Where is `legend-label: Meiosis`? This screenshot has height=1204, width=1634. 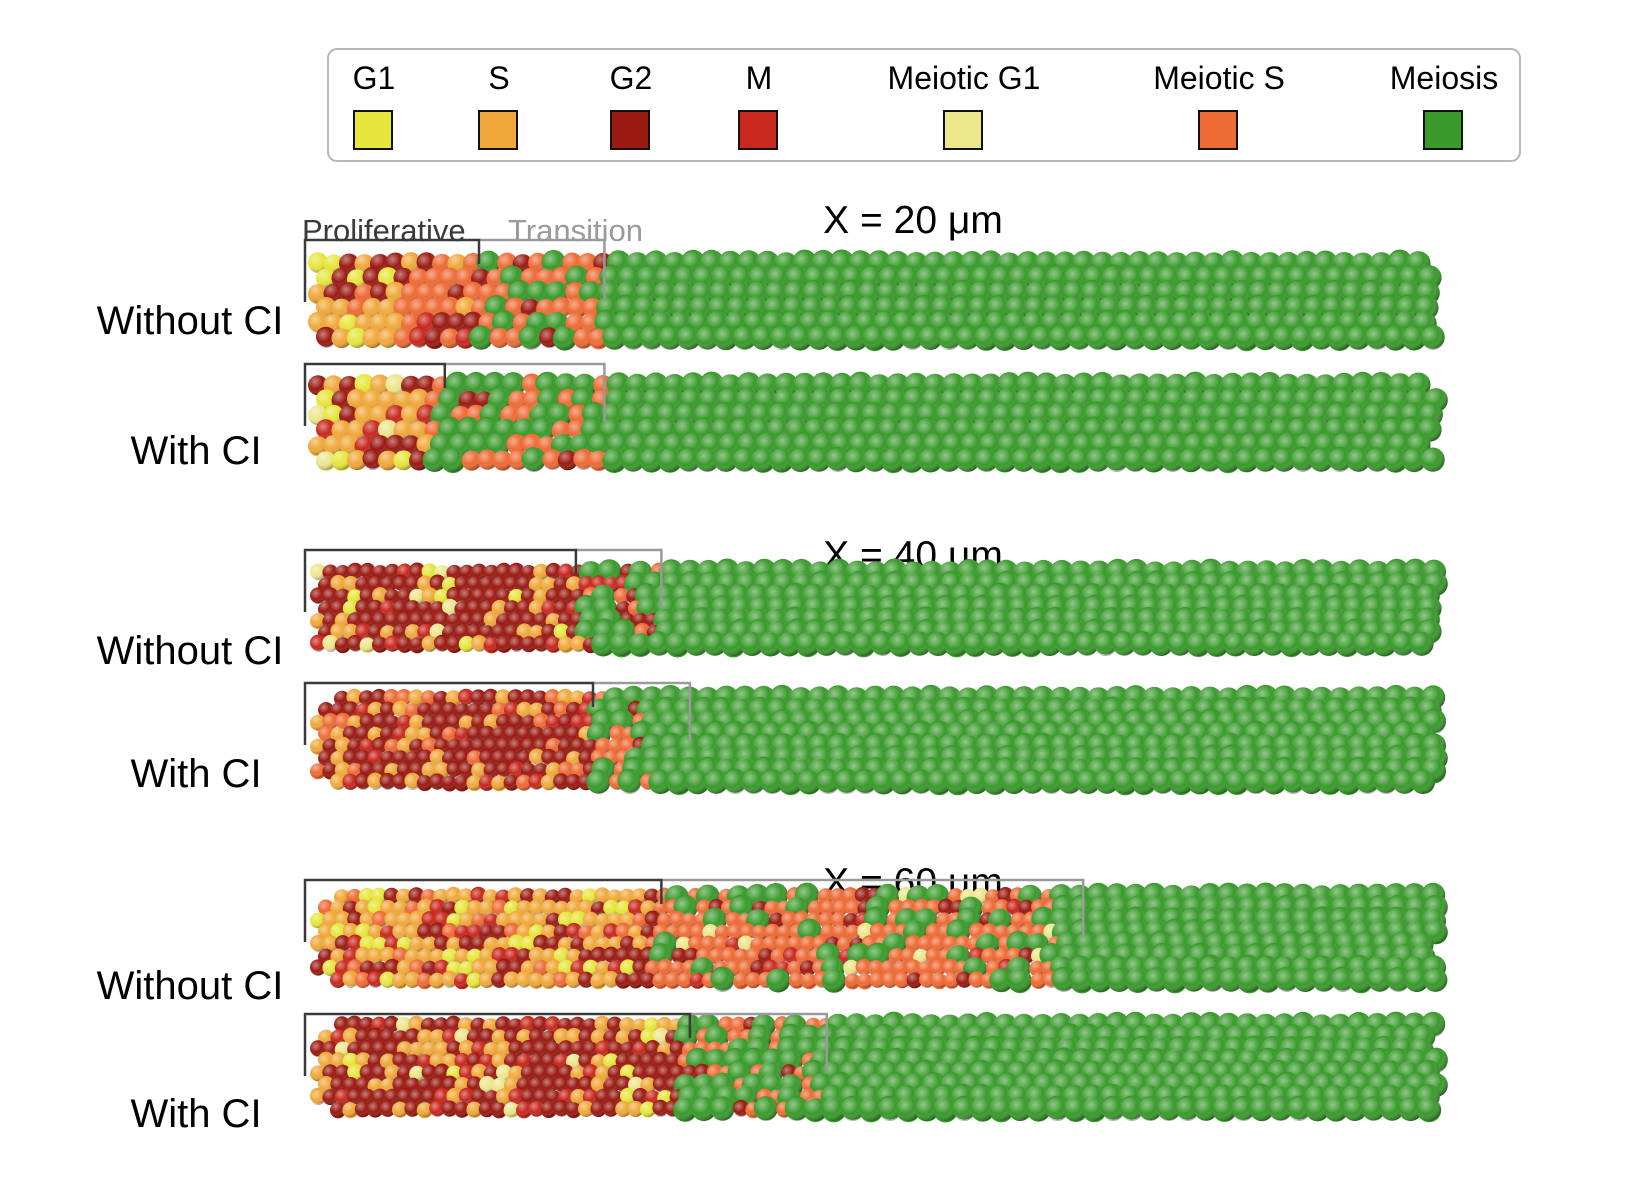
legend-label: Meiosis is located at coordinates (1444, 78).